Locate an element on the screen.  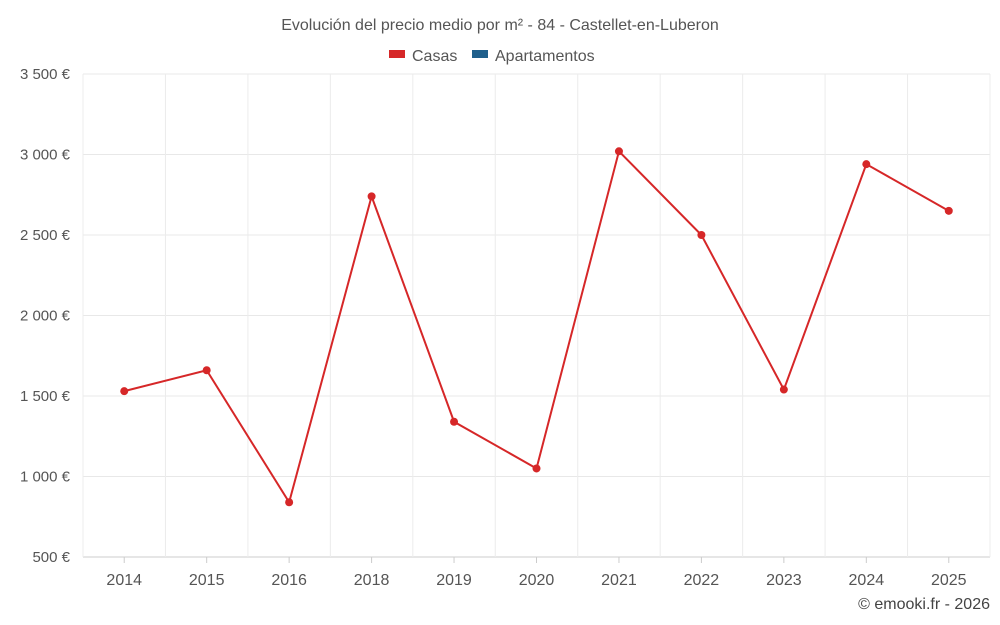
y-tick-label: 3 500 € is located at coordinates (45, 74).